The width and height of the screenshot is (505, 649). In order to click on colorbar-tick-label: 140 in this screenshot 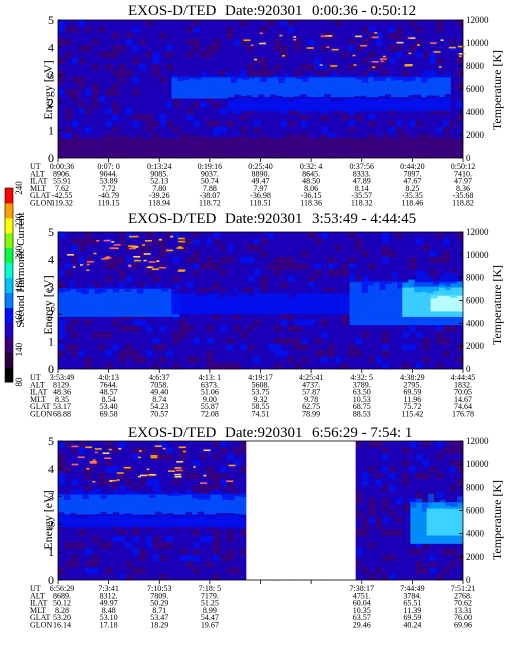, I will do `click(19, 349)`.